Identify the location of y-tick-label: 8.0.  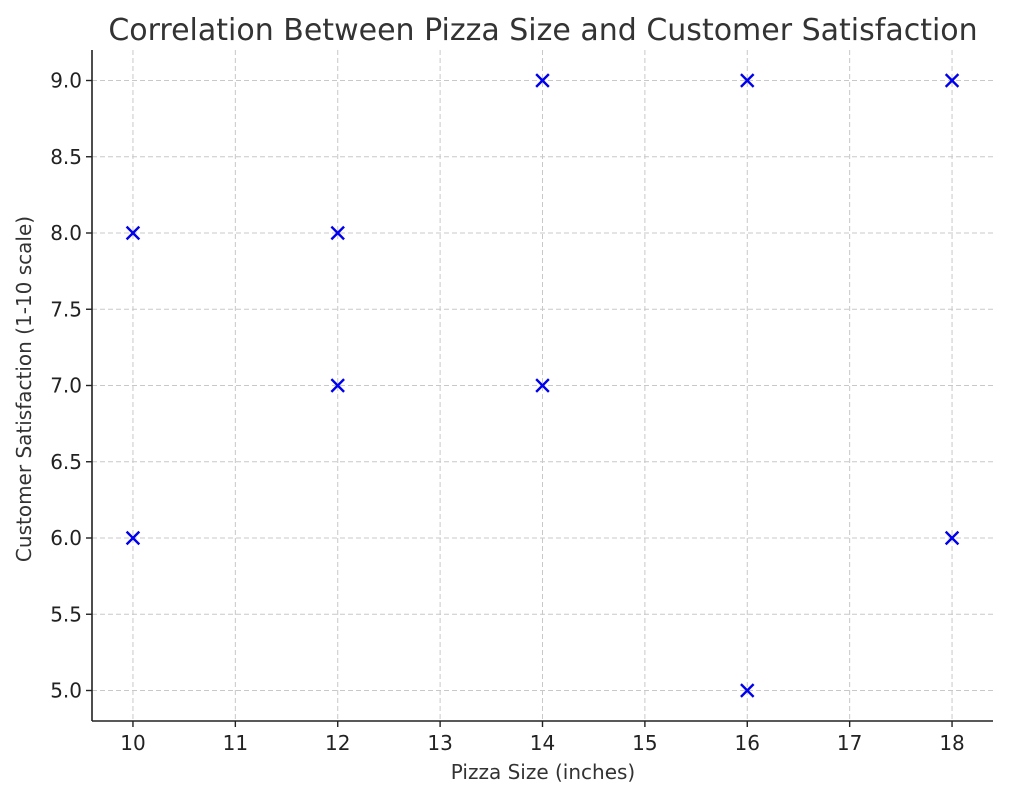
(66, 233).